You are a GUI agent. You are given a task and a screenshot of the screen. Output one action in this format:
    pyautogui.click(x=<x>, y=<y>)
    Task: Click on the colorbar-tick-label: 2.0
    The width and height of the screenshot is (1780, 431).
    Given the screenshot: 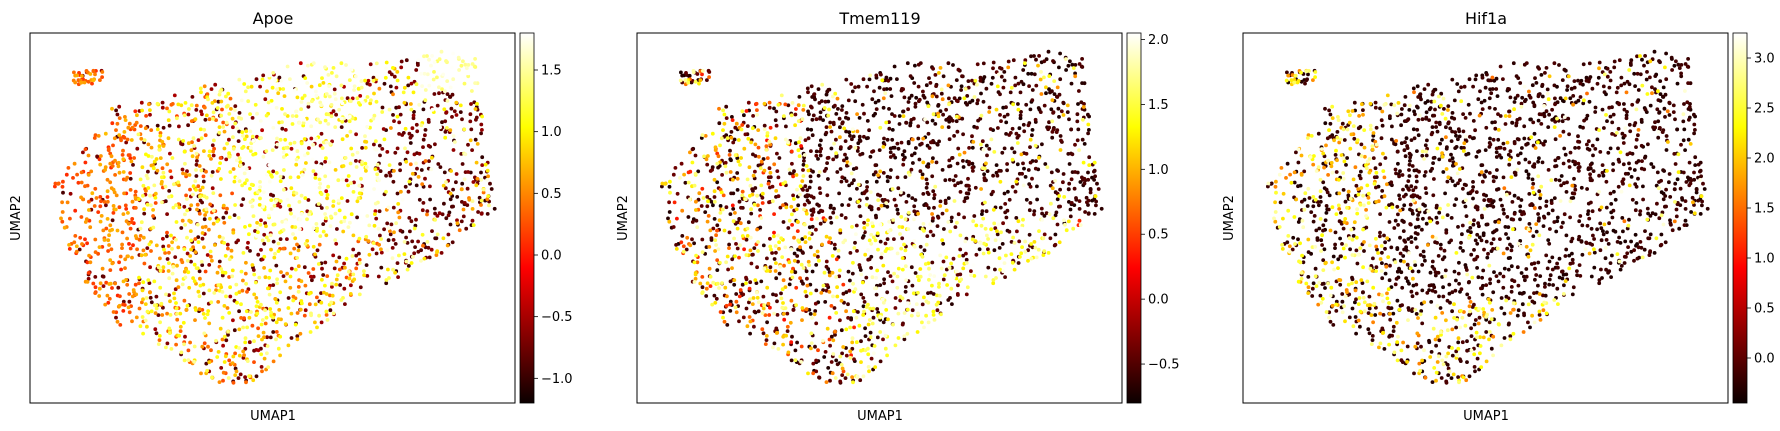 What is the action you would take?
    pyautogui.click(x=1158, y=40)
    